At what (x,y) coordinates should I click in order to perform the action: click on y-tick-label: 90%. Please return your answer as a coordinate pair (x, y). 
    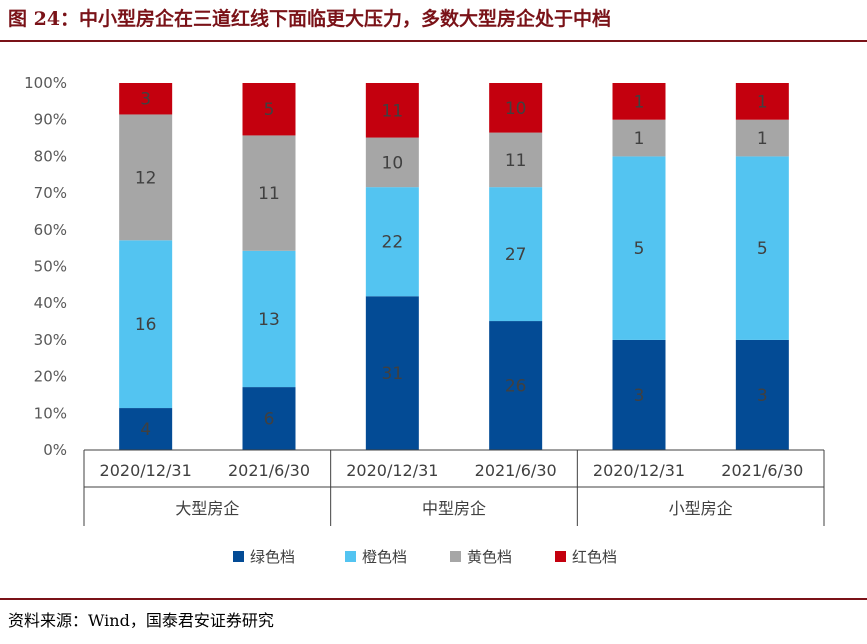
    Looking at the image, I should click on (50, 120).